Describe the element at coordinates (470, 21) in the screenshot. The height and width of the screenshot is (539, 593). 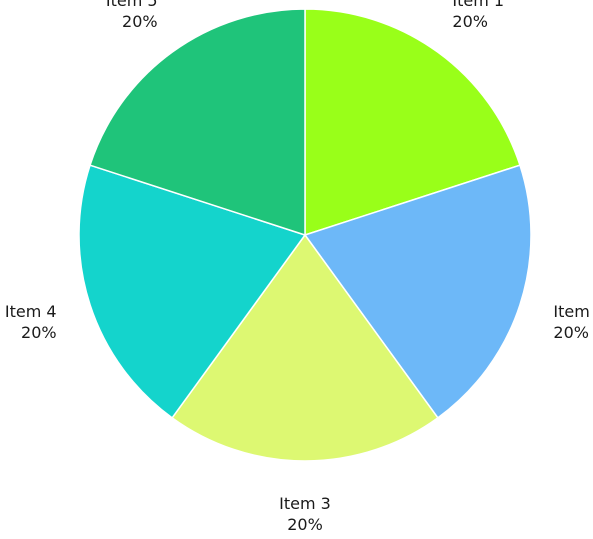
I see `pie-pct-label-item-1: 20%` at that location.